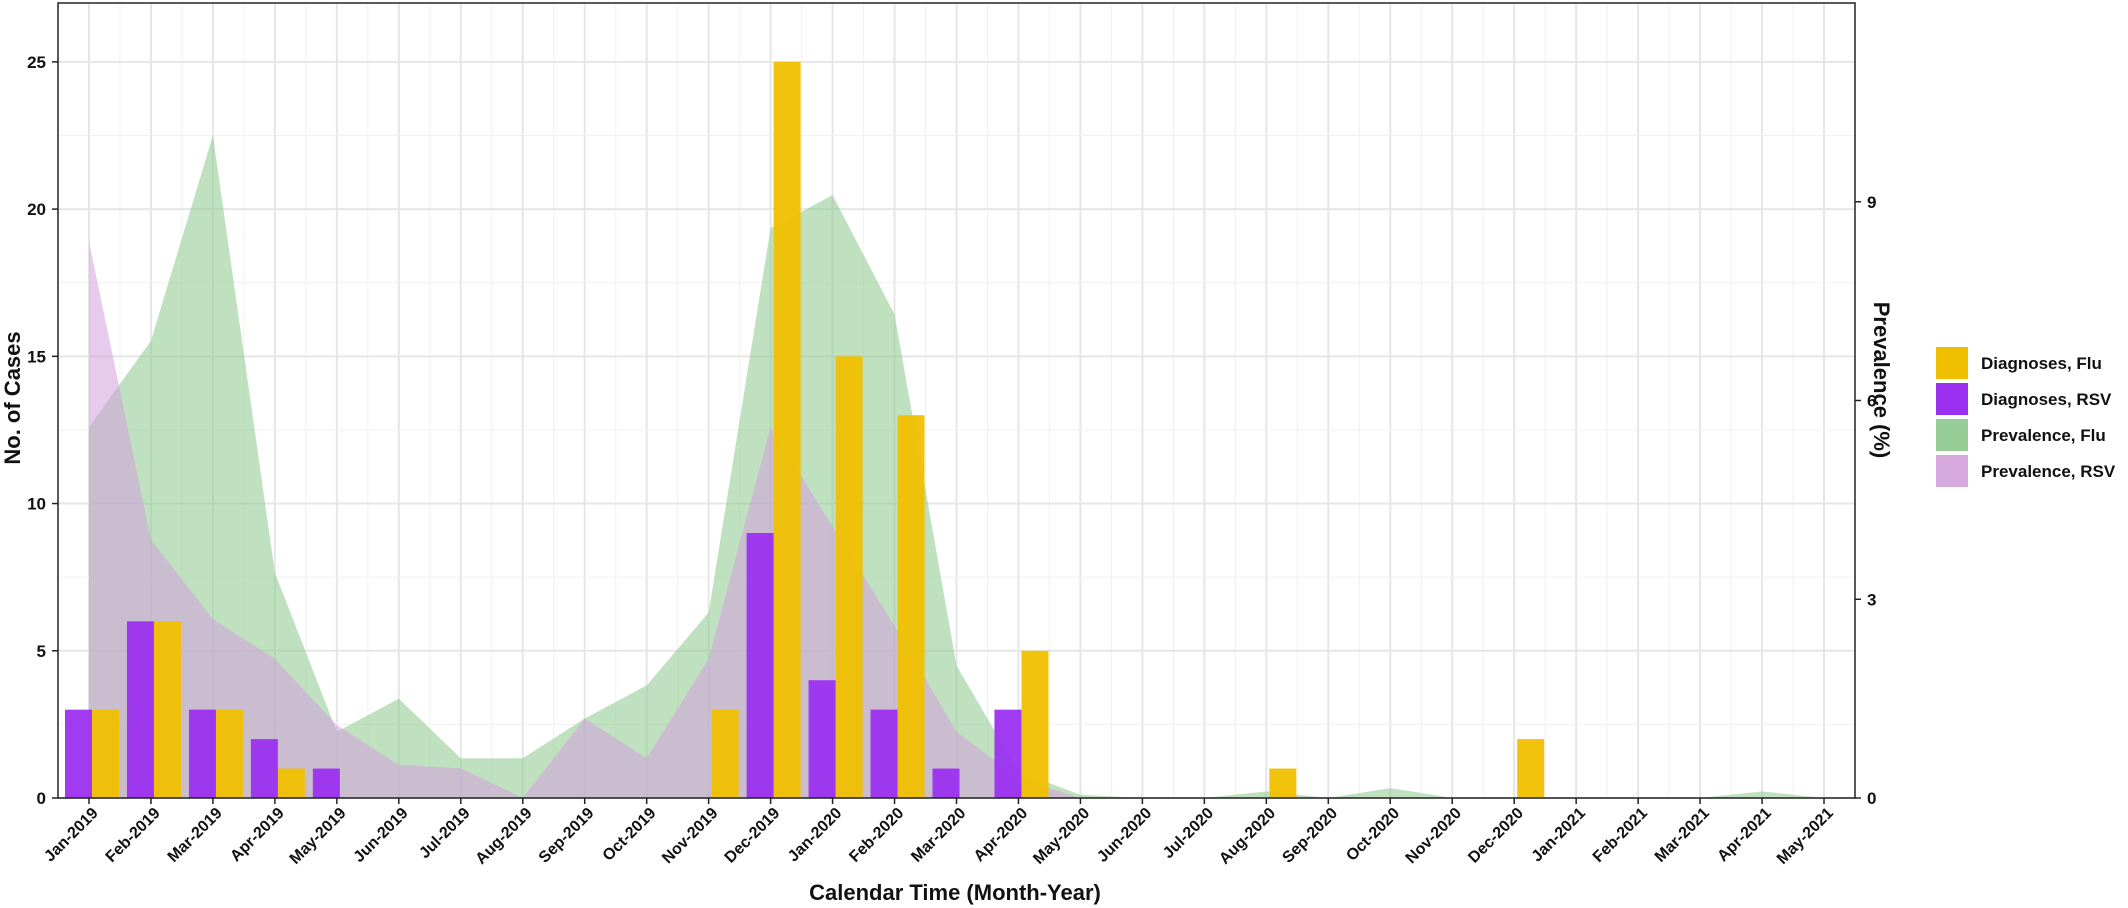  I want to click on x-tick-label: Sep-2020, so click(1310, 836).